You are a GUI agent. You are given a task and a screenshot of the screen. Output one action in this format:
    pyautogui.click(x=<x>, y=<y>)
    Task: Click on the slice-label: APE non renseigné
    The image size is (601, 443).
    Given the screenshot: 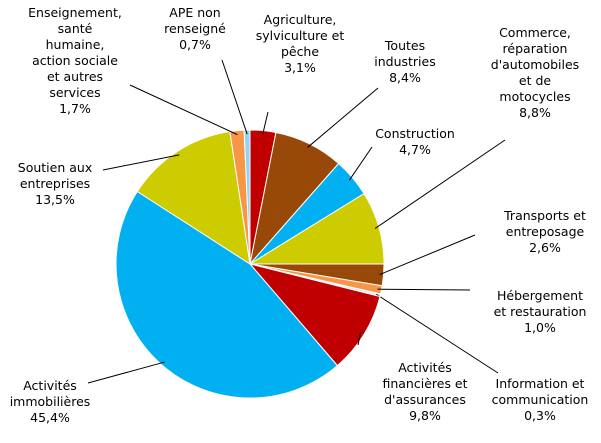 What is the action you would take?
    pyautogui.click(x=195, y=20)
    